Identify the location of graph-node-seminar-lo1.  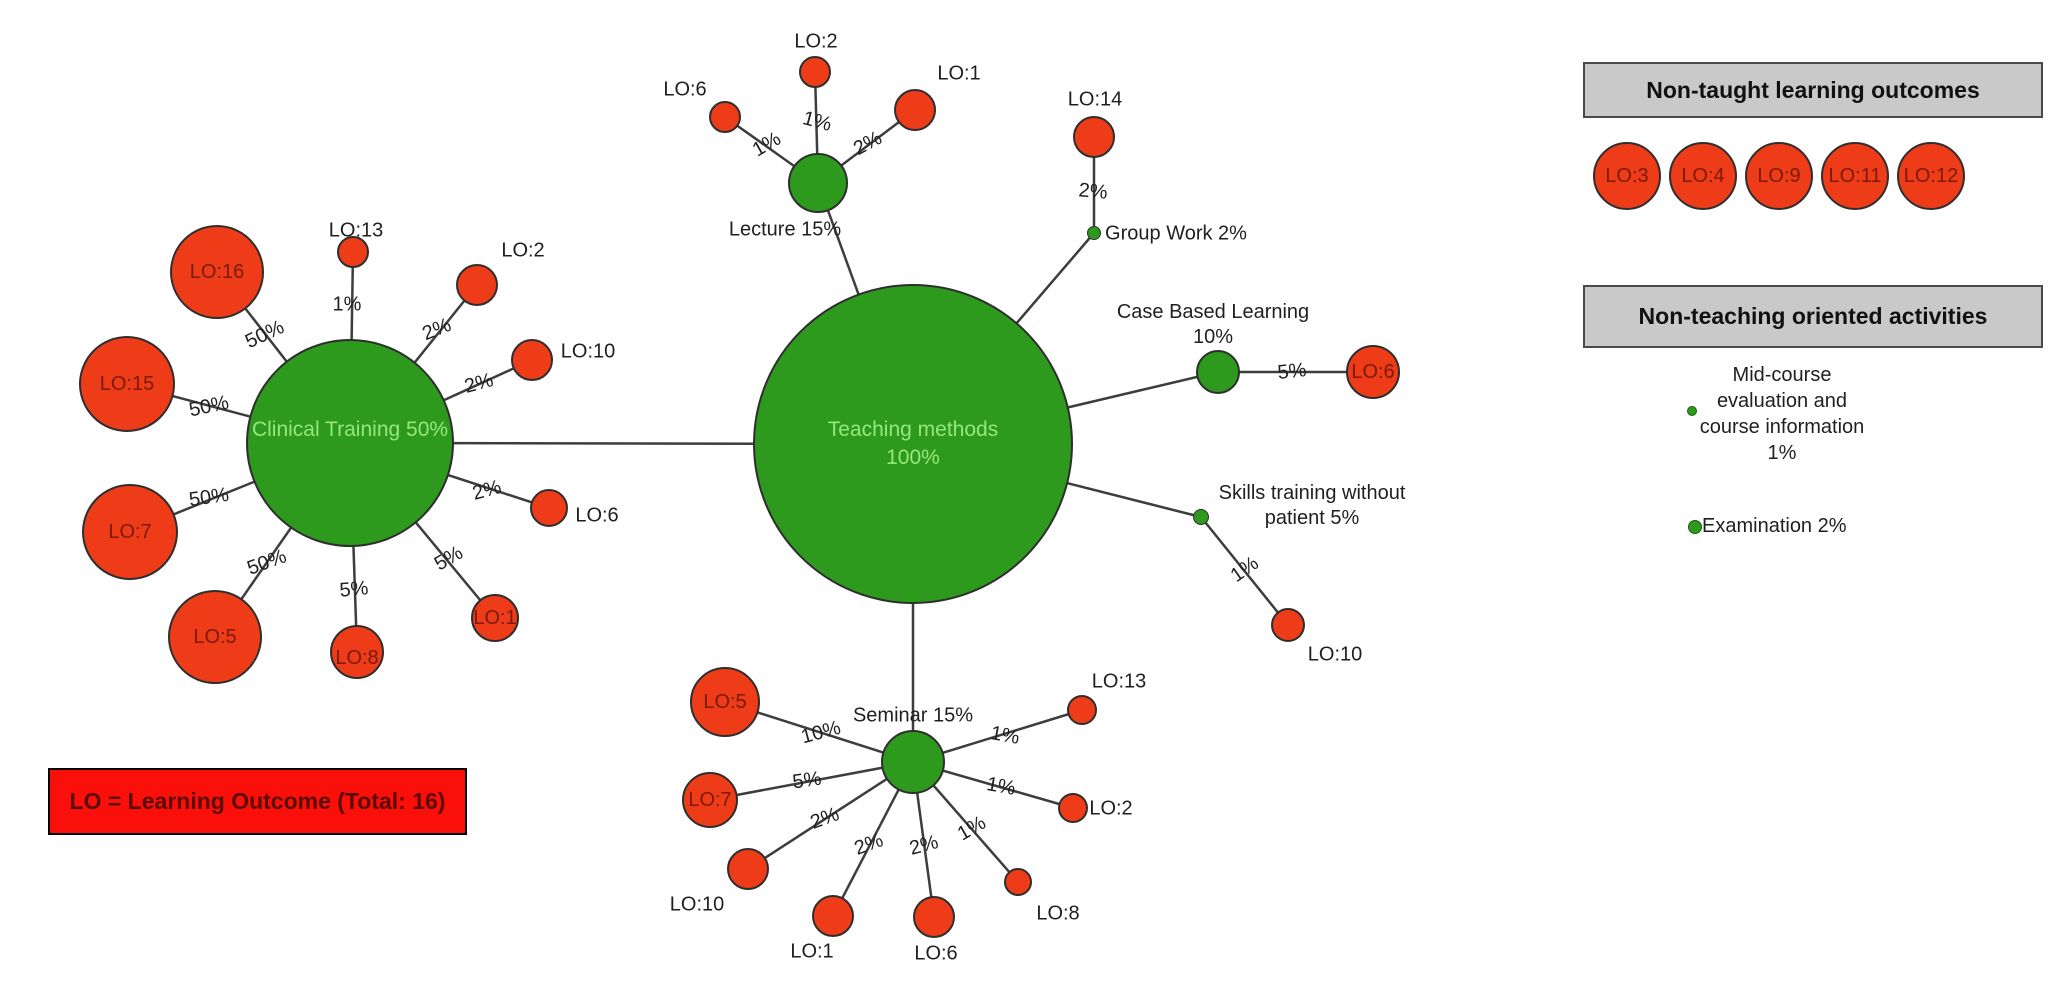
(833, 916).